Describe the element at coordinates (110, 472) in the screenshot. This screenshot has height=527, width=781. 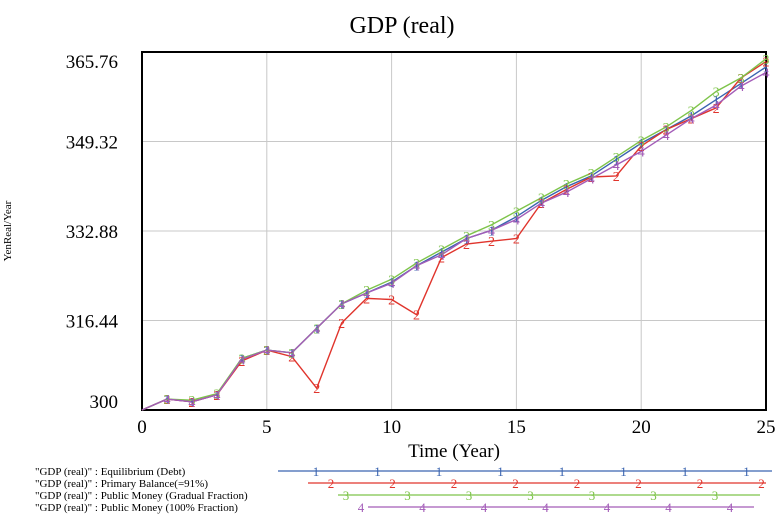
I see `legend-label-1: "GDP (real)" : Equilibrium (Debt)` at that location.